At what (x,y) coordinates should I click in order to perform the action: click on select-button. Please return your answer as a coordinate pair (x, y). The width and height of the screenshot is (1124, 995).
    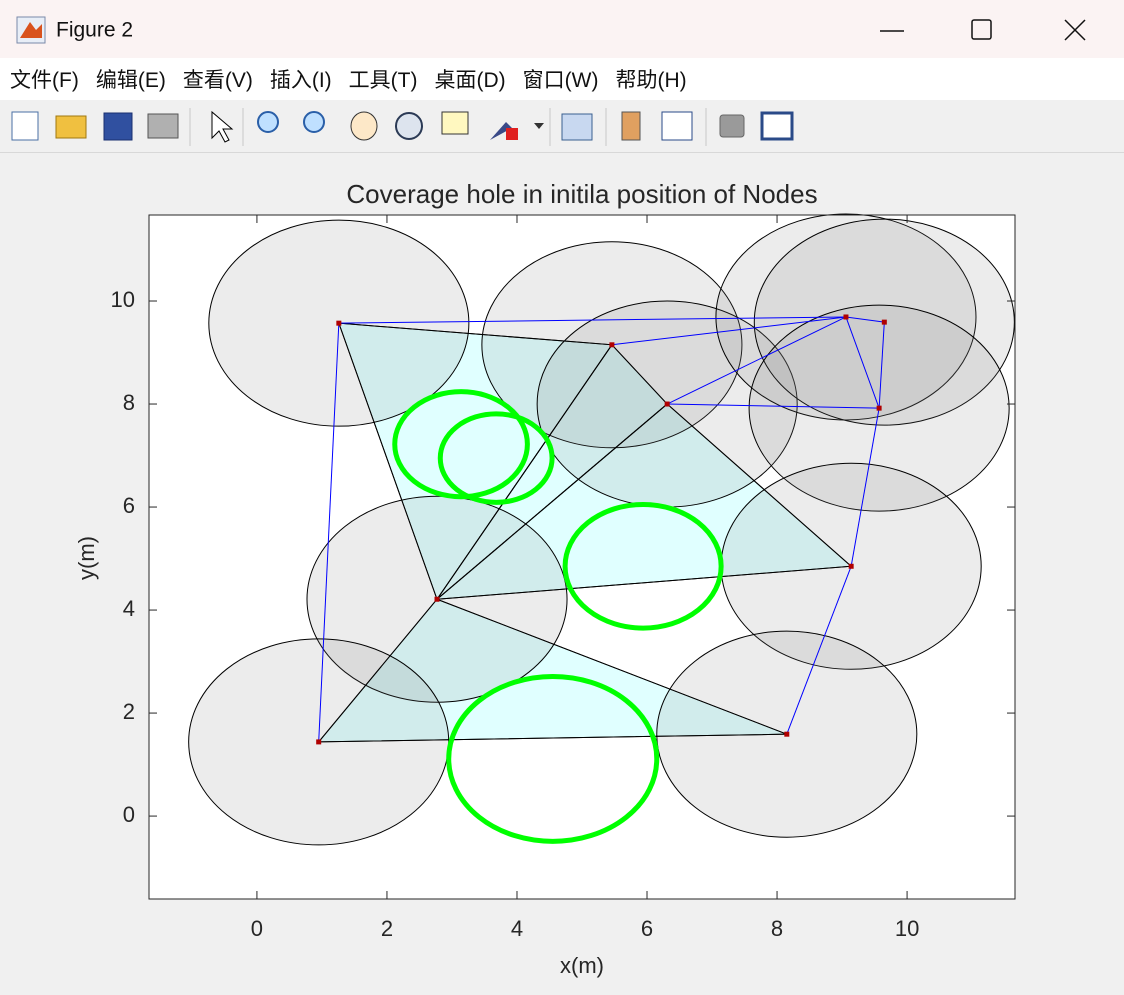
    Looking at the image, I should click on (222, 126).